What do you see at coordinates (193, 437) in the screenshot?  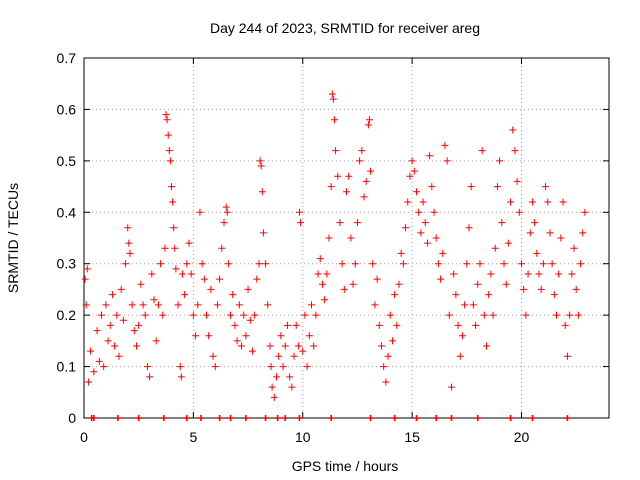 I see `x-tick-label: 5` at bounding box center [193, 437].